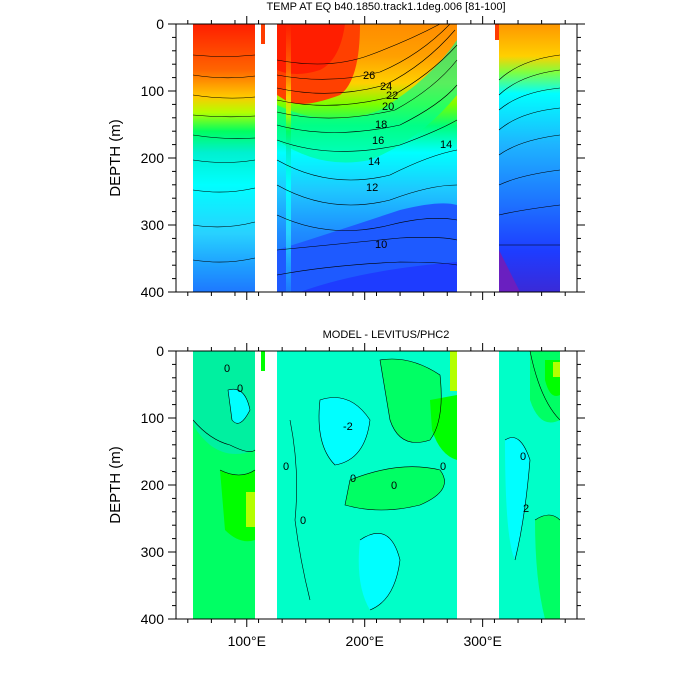  I want to click on bottom-strip-a, so click(263, 361).